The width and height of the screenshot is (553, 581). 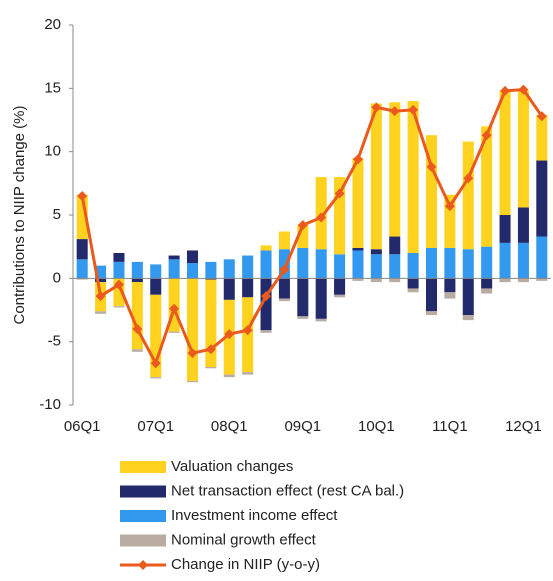 What do you see at coordinates (155, 426) in the screenshot?
I see `x-tick-label: 07Q1` at bounding box center [155, 426].